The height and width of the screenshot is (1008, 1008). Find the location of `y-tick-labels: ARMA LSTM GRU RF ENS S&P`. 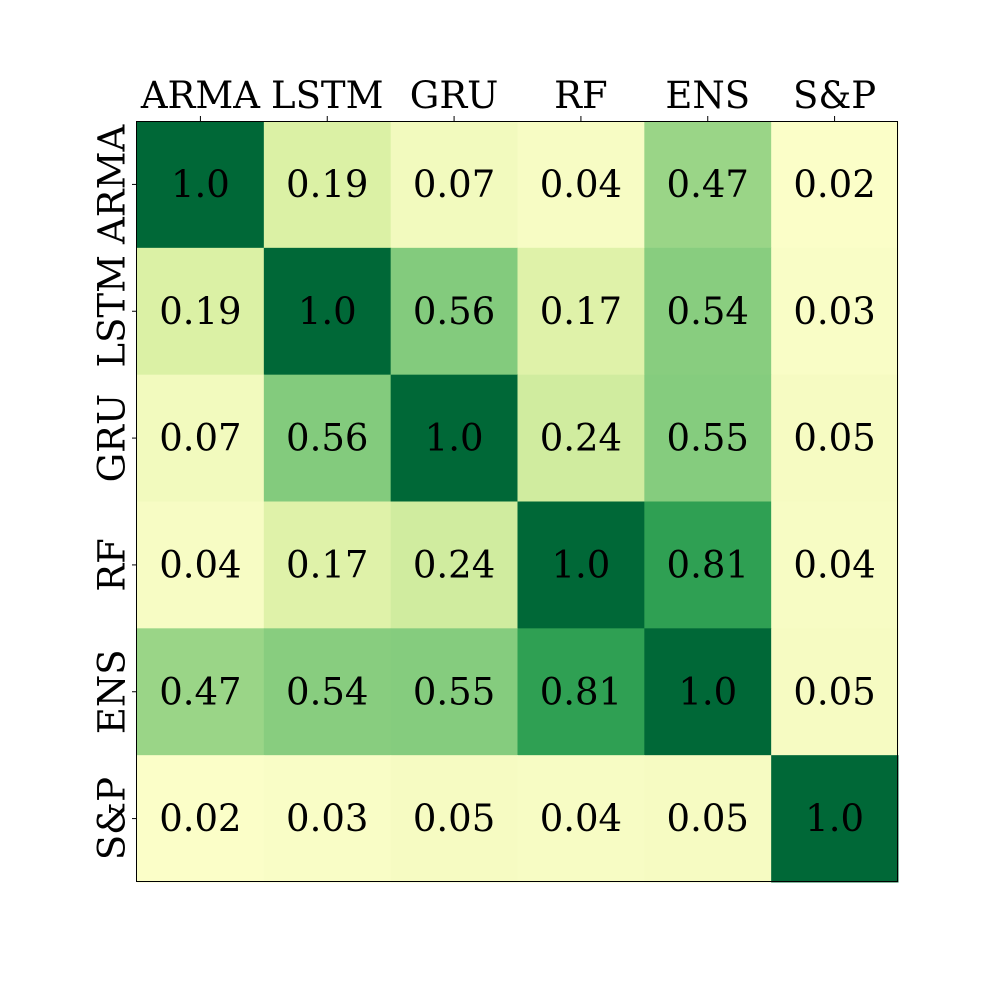

y-tick-labels: ARMA LSTM GRU RF ENS S&P is located at coordinates (114, 492).